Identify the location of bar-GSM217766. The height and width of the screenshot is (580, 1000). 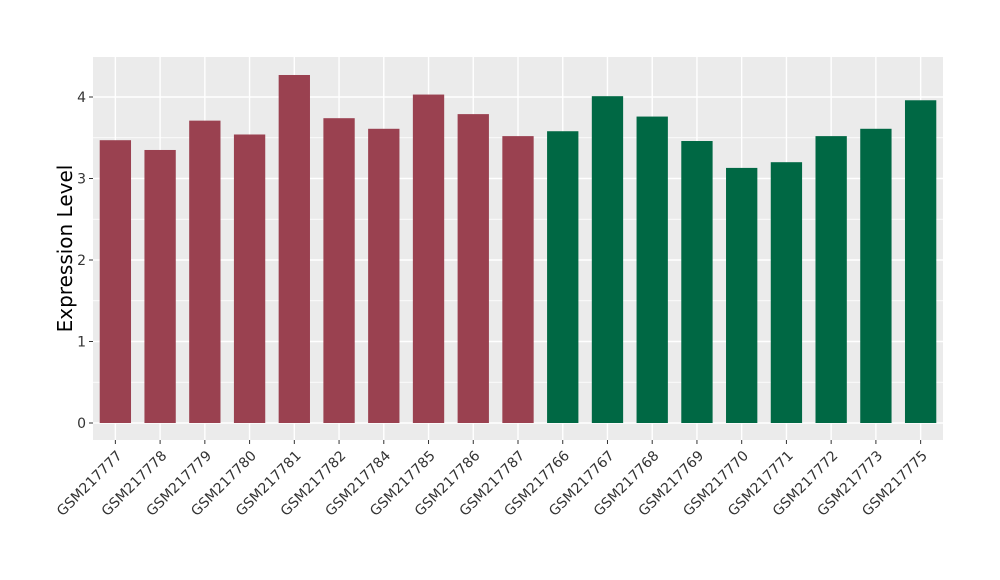
(563, 277).